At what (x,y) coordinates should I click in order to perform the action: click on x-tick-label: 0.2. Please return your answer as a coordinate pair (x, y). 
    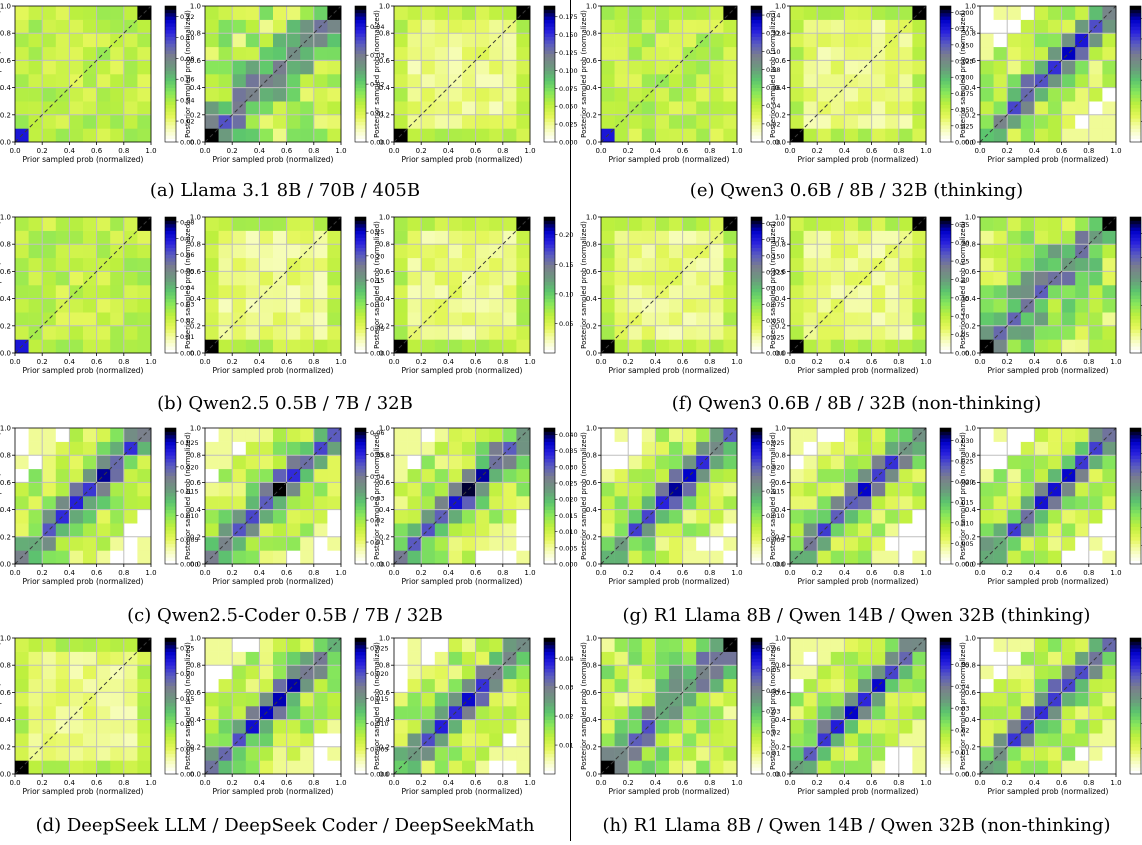
    Looking at the image, I should click on (628, 573).